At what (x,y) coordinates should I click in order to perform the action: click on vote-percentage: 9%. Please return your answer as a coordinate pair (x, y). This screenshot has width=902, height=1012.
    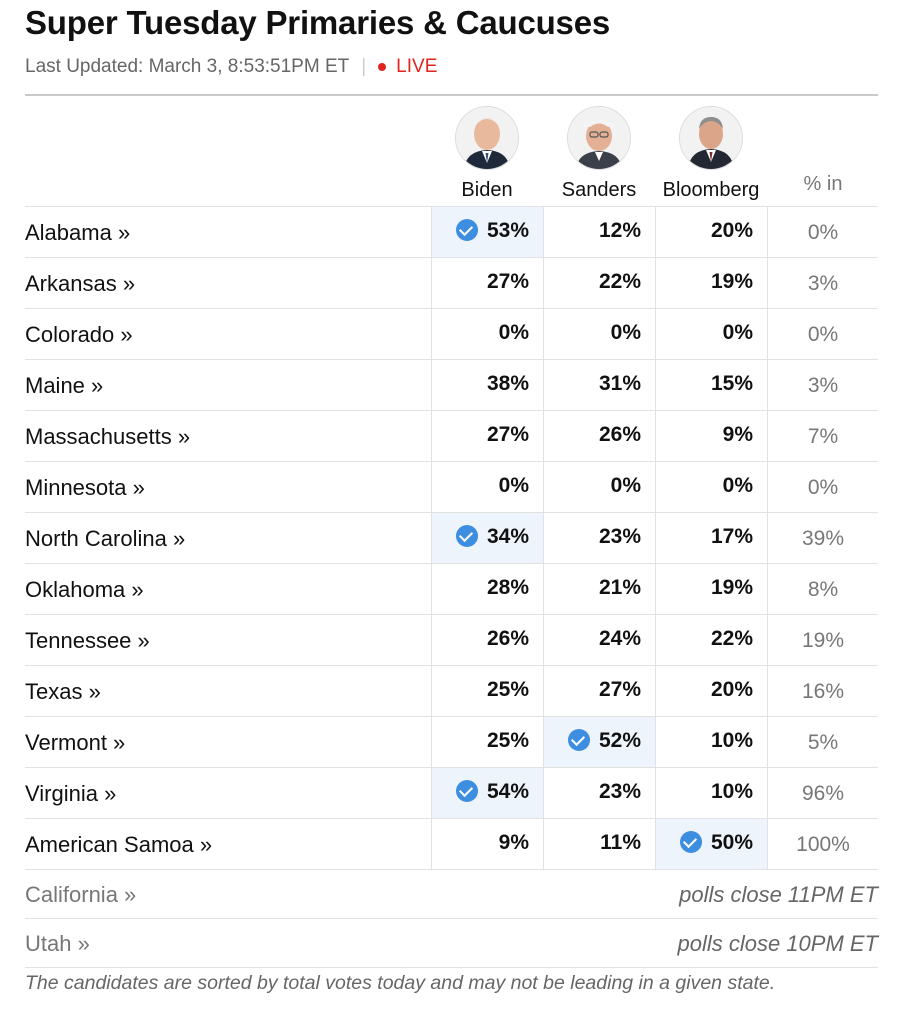
    Looking at the image, I should click on (513, 842).